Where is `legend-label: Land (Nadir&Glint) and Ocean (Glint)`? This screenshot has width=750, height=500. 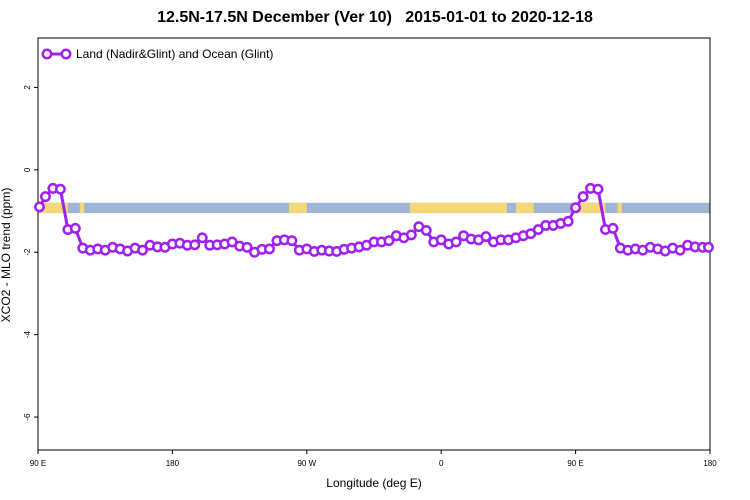
legend-label: Land (Nadir&Glint) and Ocean (Glint) is located at coordinates (174, 54).